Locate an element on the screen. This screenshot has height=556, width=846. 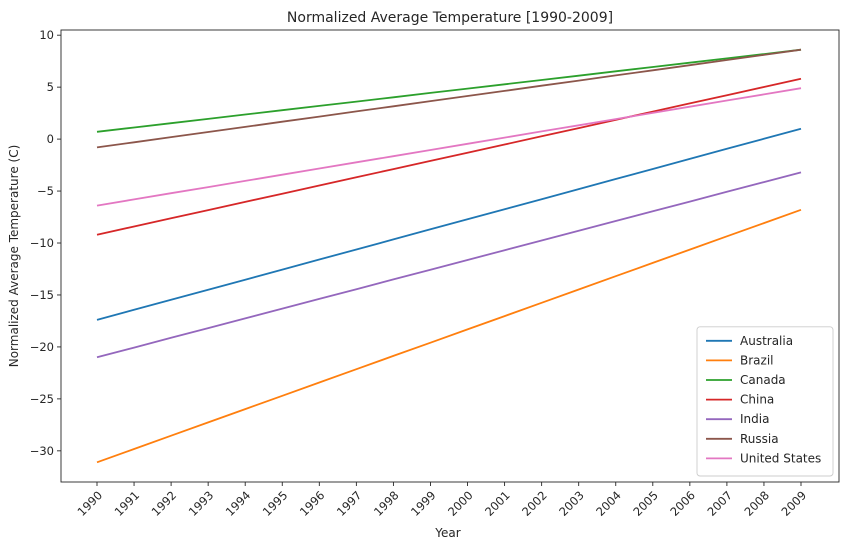
y-tick-label: −25 is located at coordinates (42, 399).